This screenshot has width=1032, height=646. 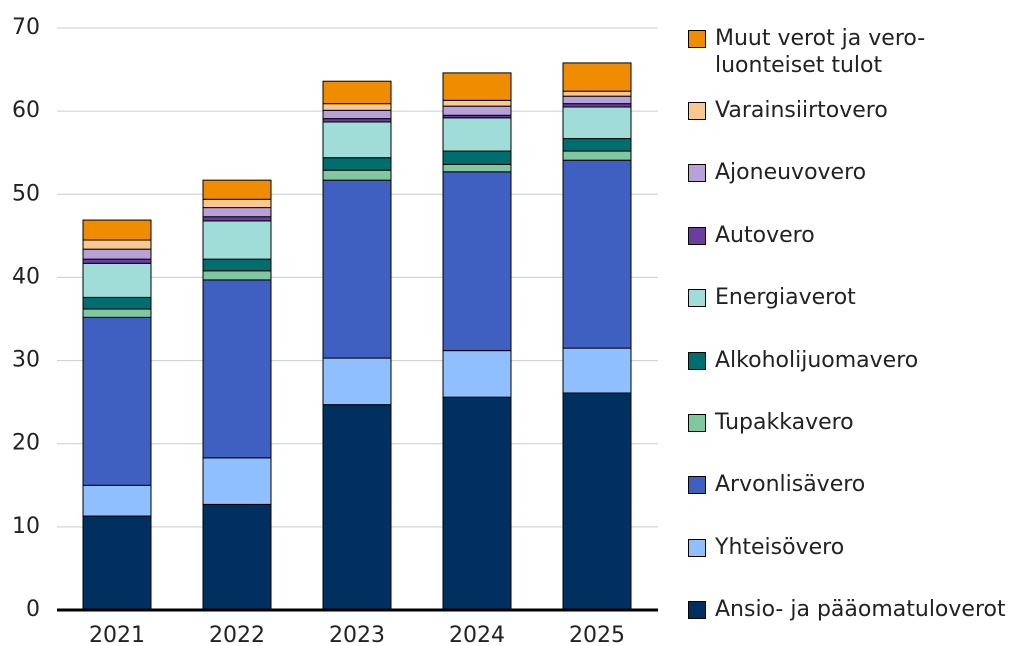 I want to click on legend-label: Energiaverot, so click(x=785, y=298).